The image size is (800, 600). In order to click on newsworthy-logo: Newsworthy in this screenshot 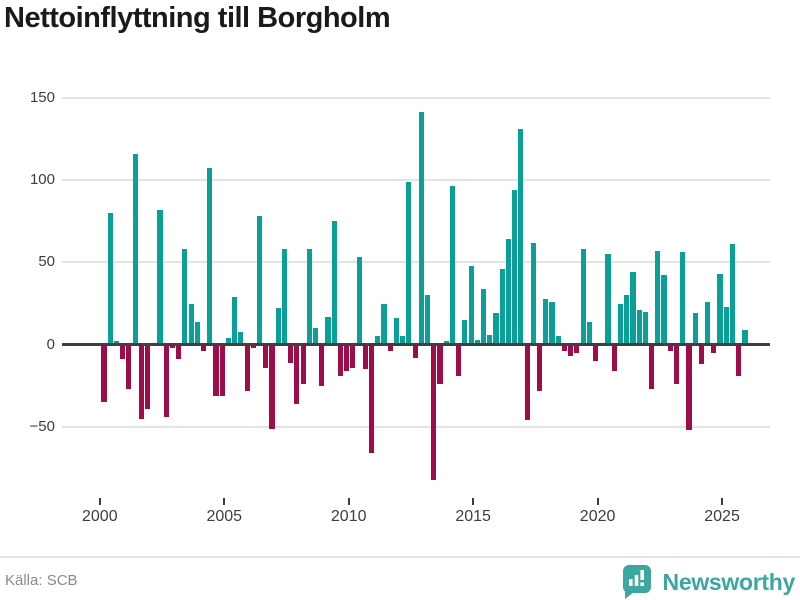, I will do `click(708, 582)`.